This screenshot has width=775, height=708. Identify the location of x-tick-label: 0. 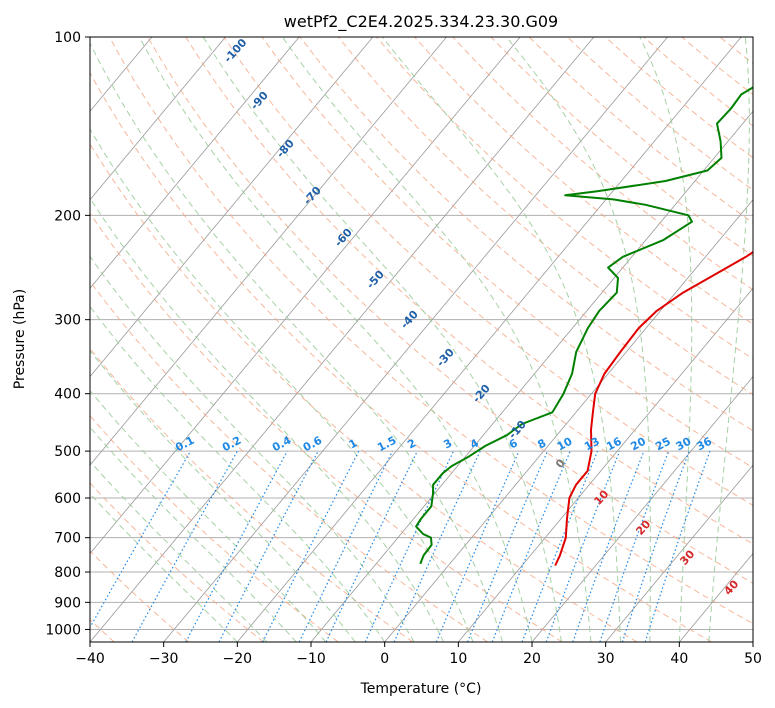
(384, 659).